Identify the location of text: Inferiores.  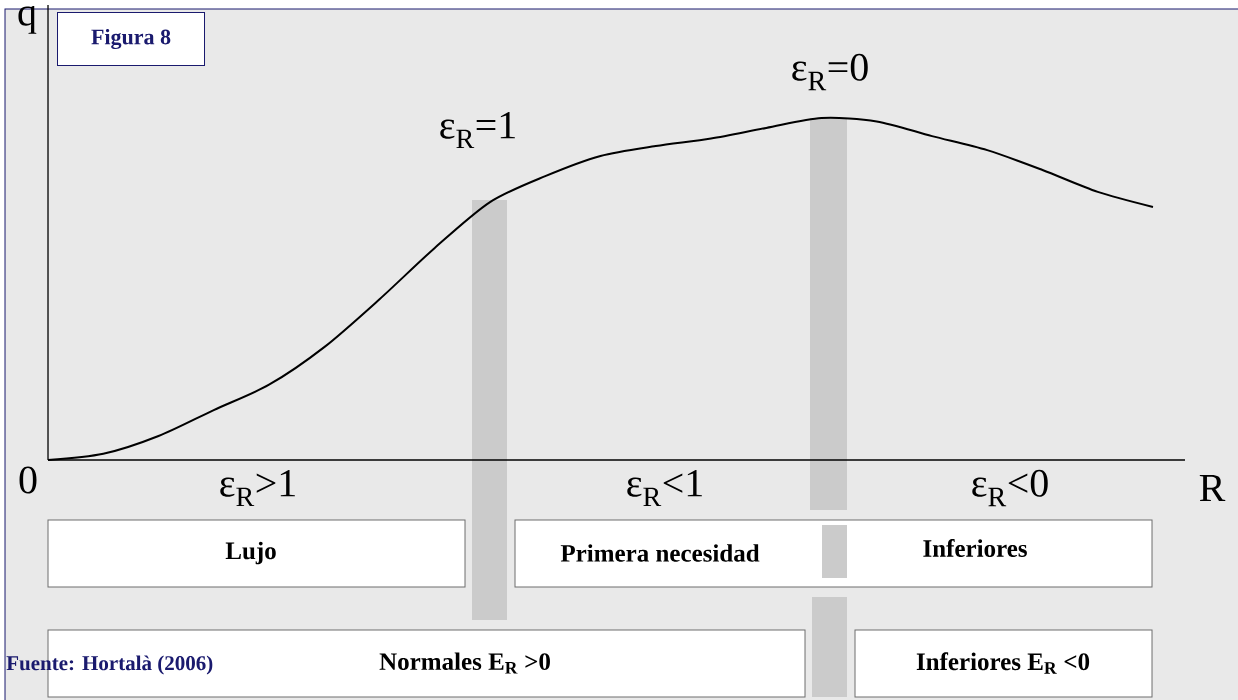
(975, 548).